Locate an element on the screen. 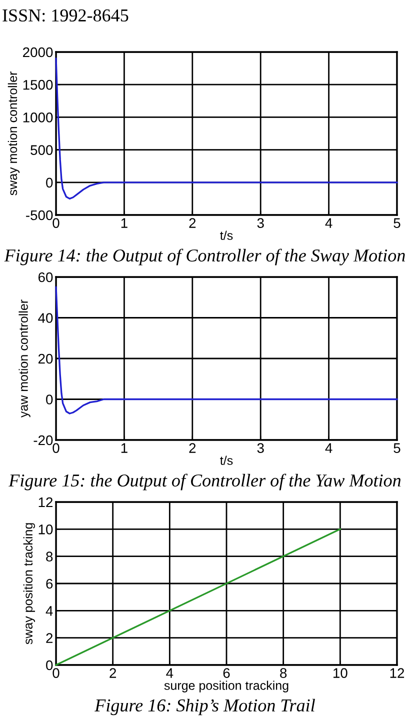 The image size is (410, 716). y-tick-label: 1000 is located at coordinates (38, 117).